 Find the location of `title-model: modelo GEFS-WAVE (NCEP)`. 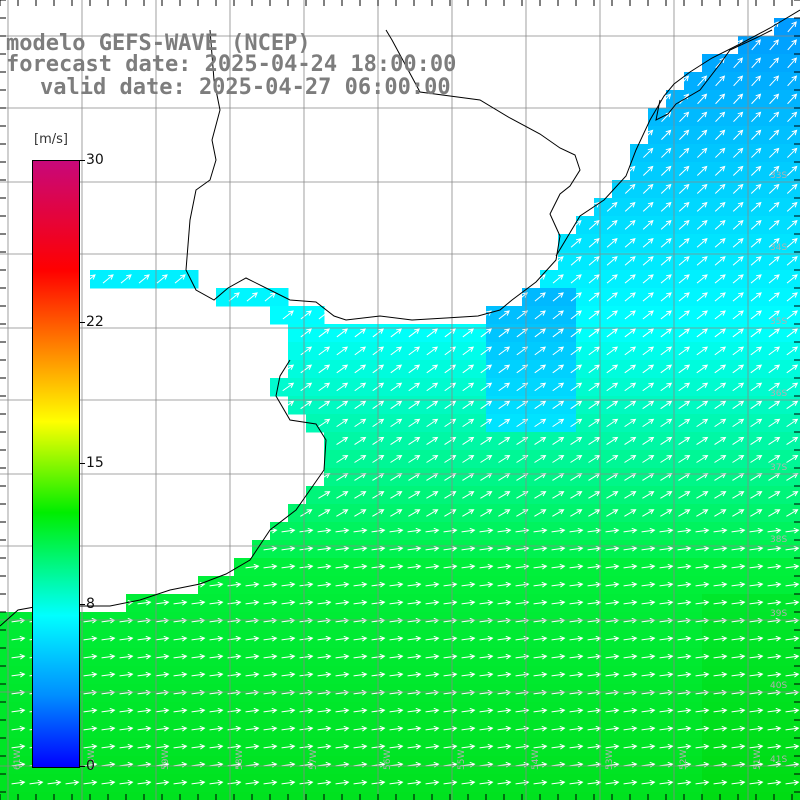

title-model: modelo GEFS-WAVE (NCEP) is located at coordinates (158, 43).